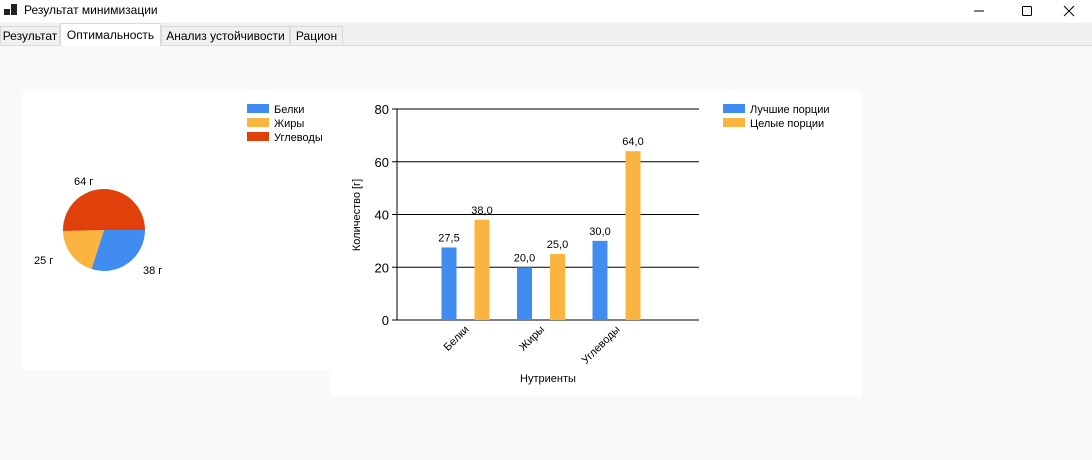  I want to click on tab-optimality: Оптимальность, so click(110, 34).